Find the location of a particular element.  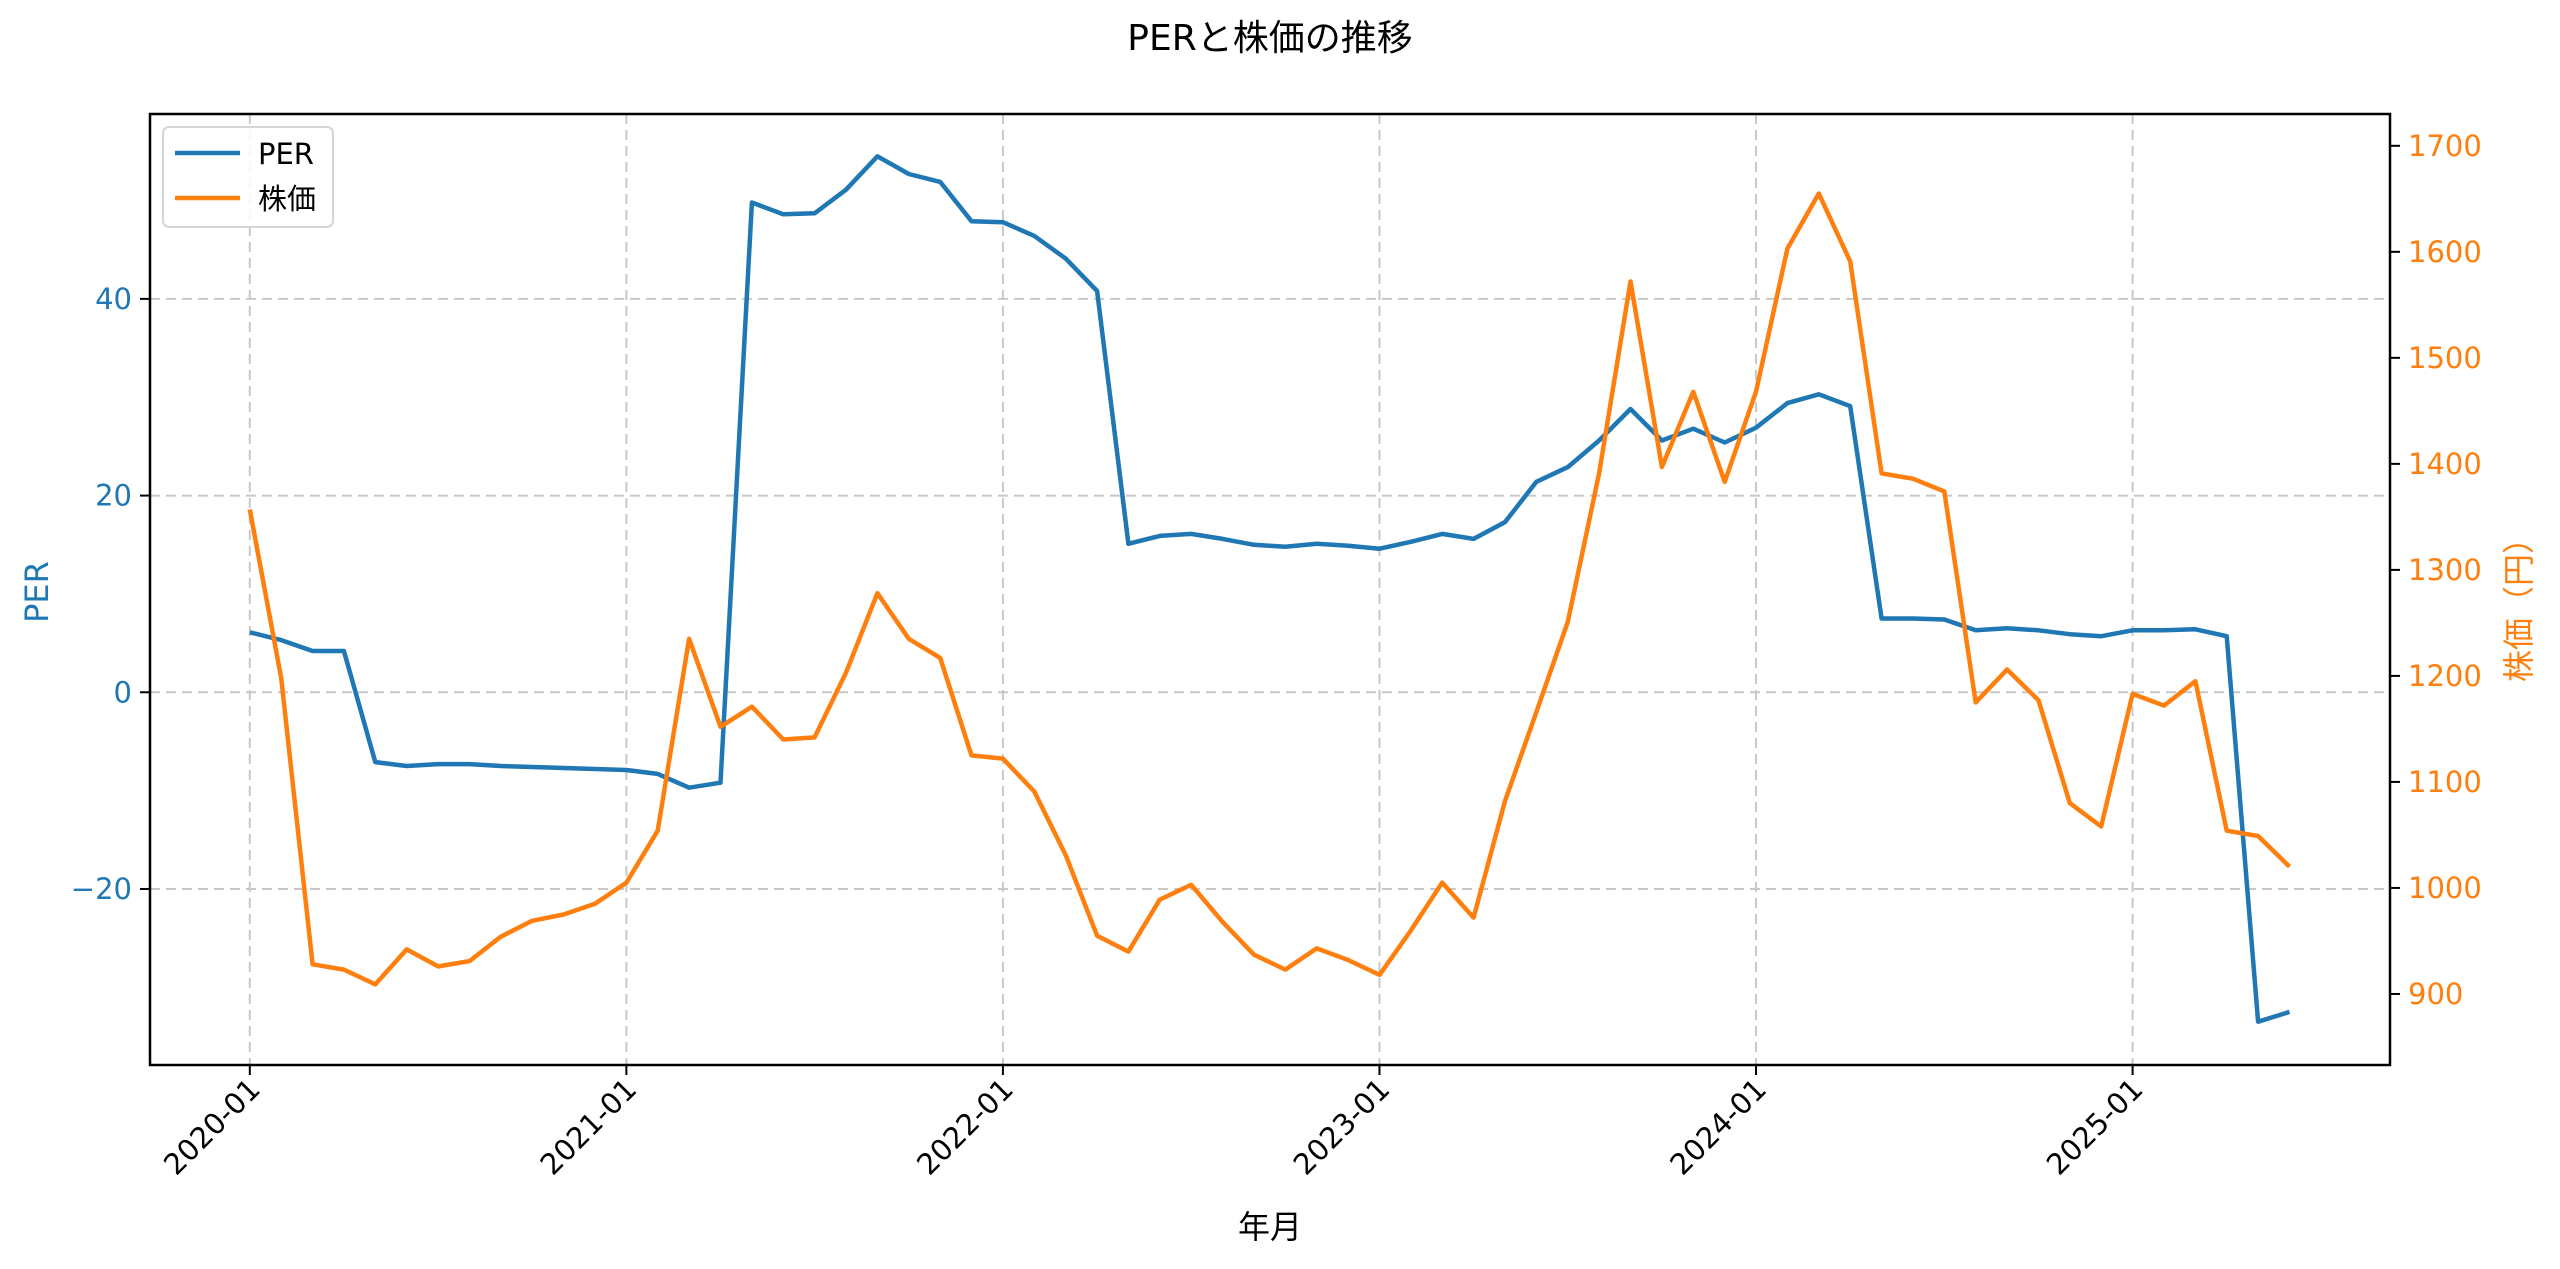

right-tick-label: 1600 is located at coordinates (2445, 252).